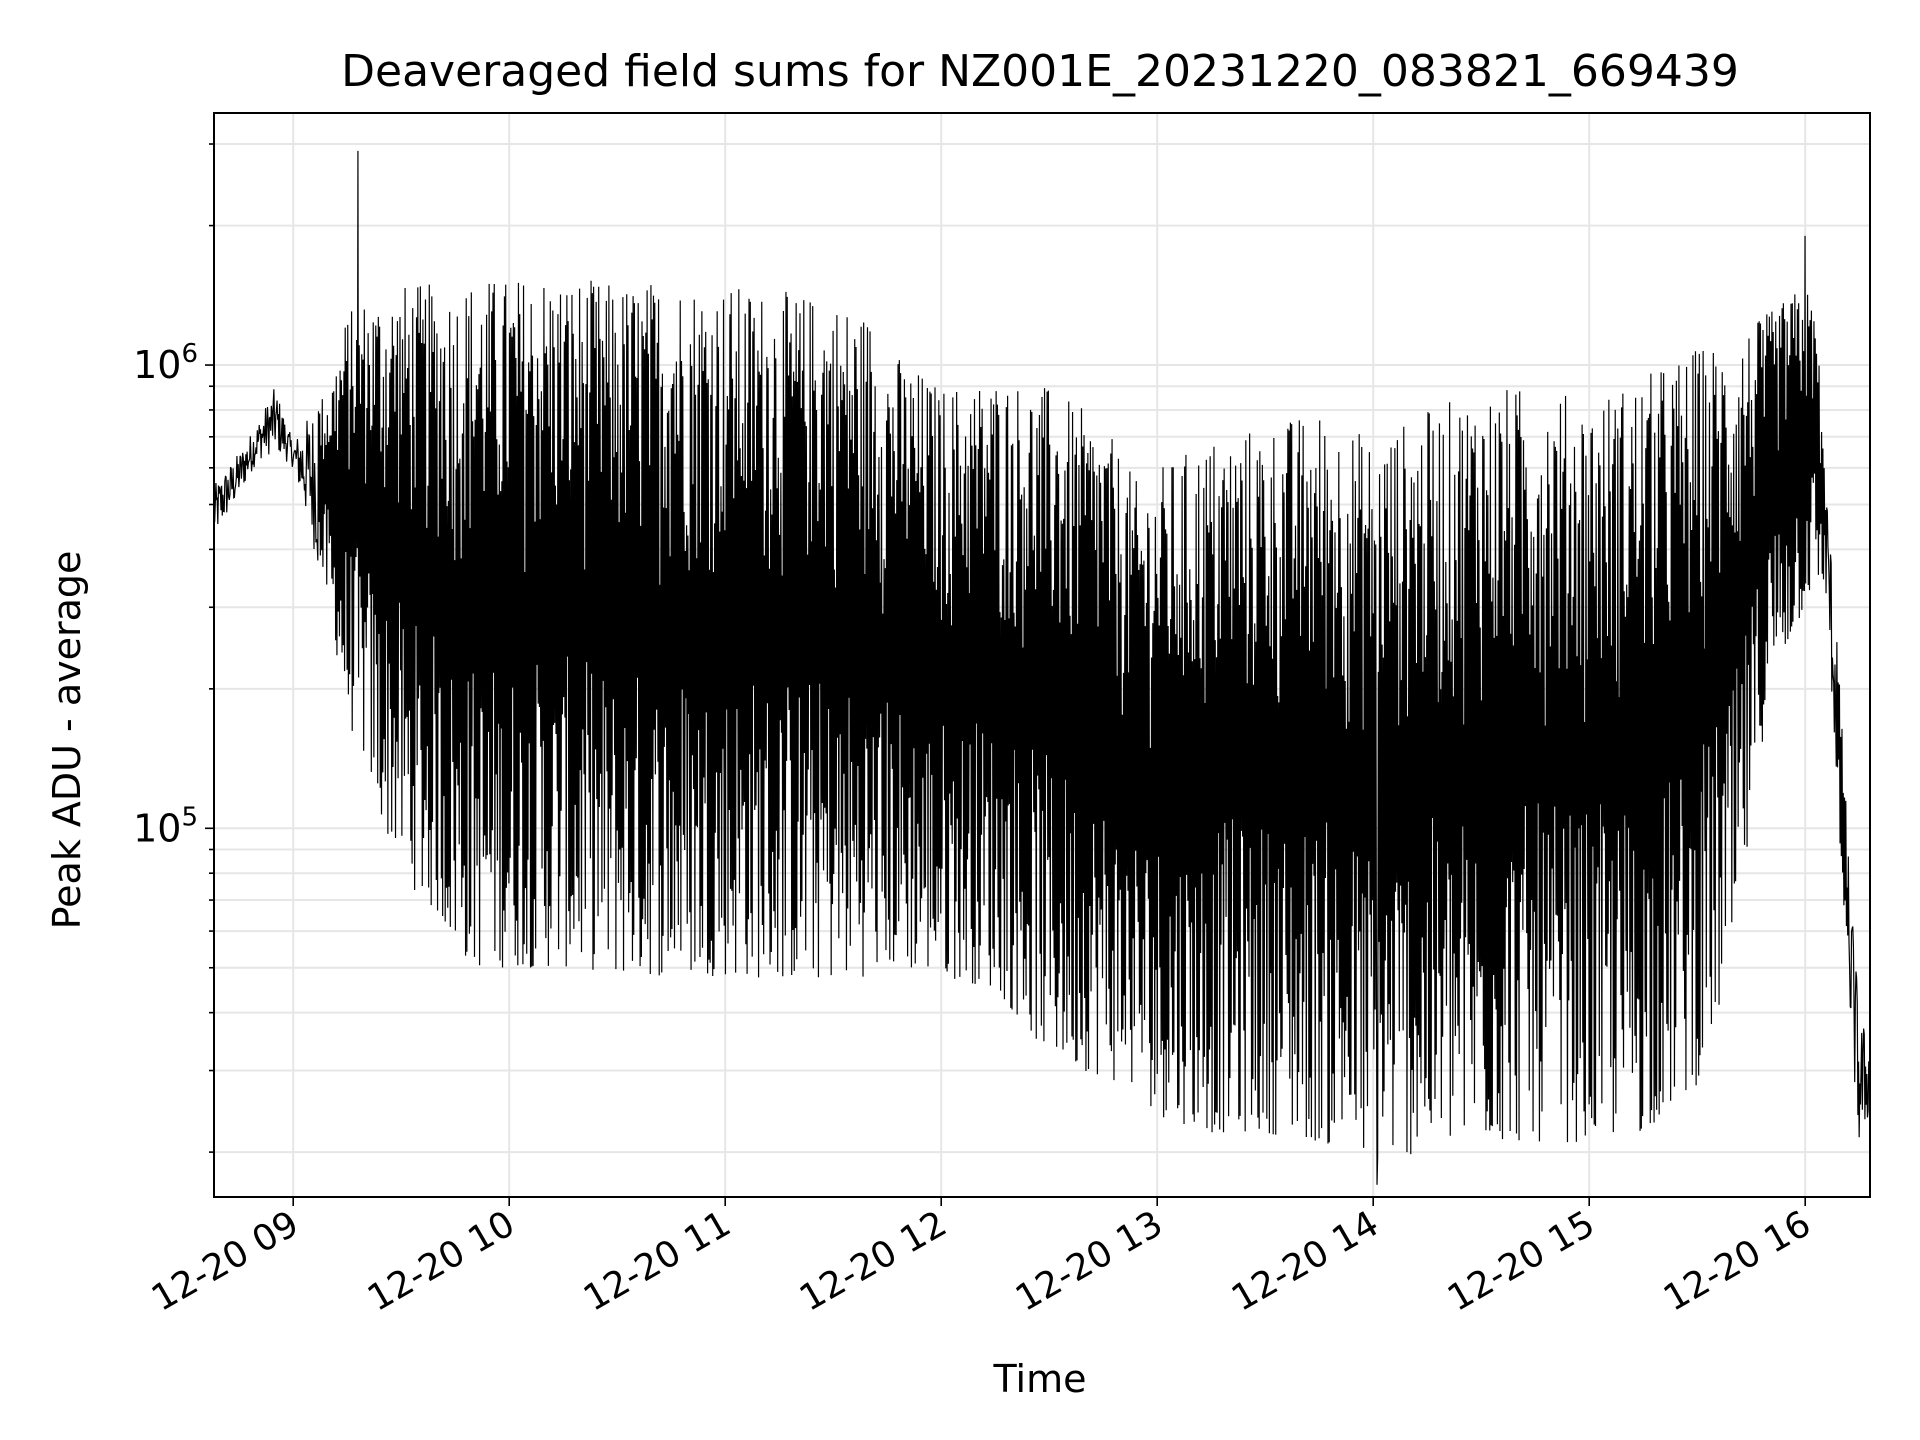 This screenshot has height=1440, width=1920. I want to click on y-axis-label: Peak ADU - average, so click(67, 740).